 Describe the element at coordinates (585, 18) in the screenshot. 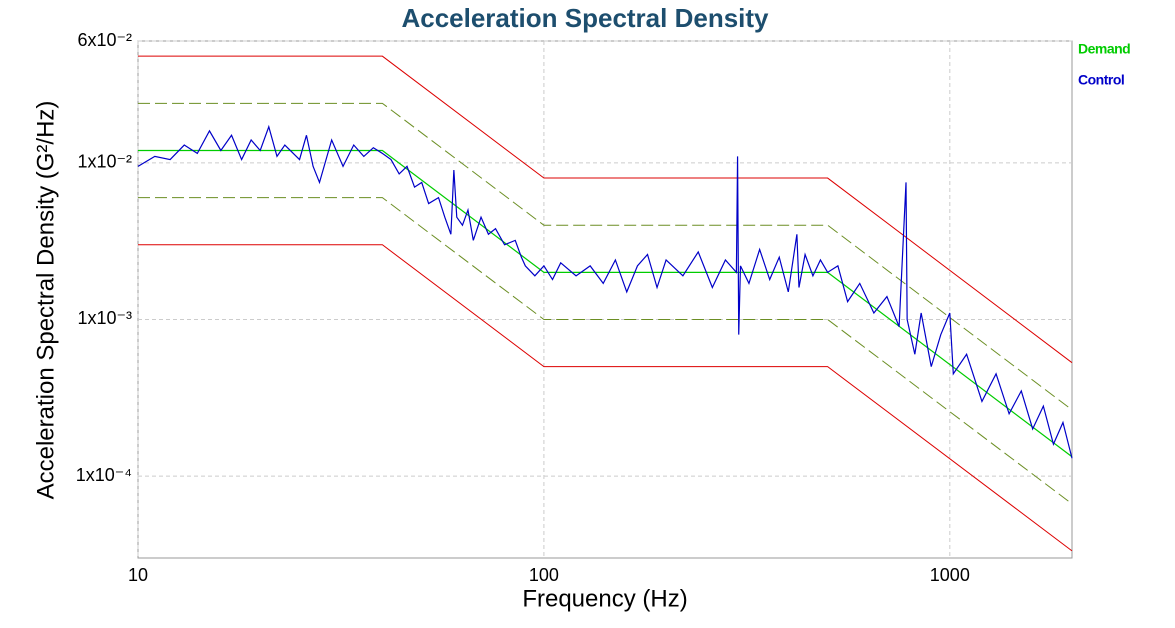

I see `chart-title: Acceleration Spectral Density` at that location.